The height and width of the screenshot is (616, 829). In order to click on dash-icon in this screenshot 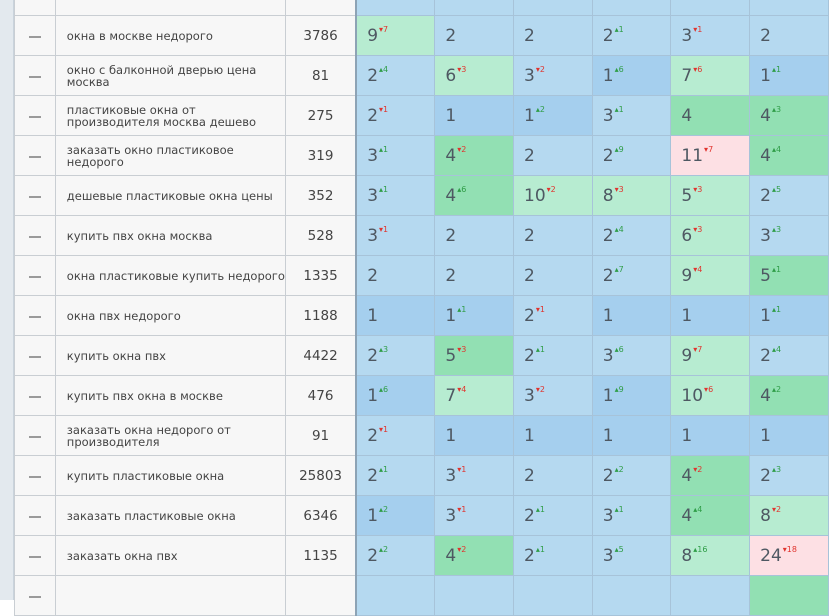, I will do `click(34, 196)`.